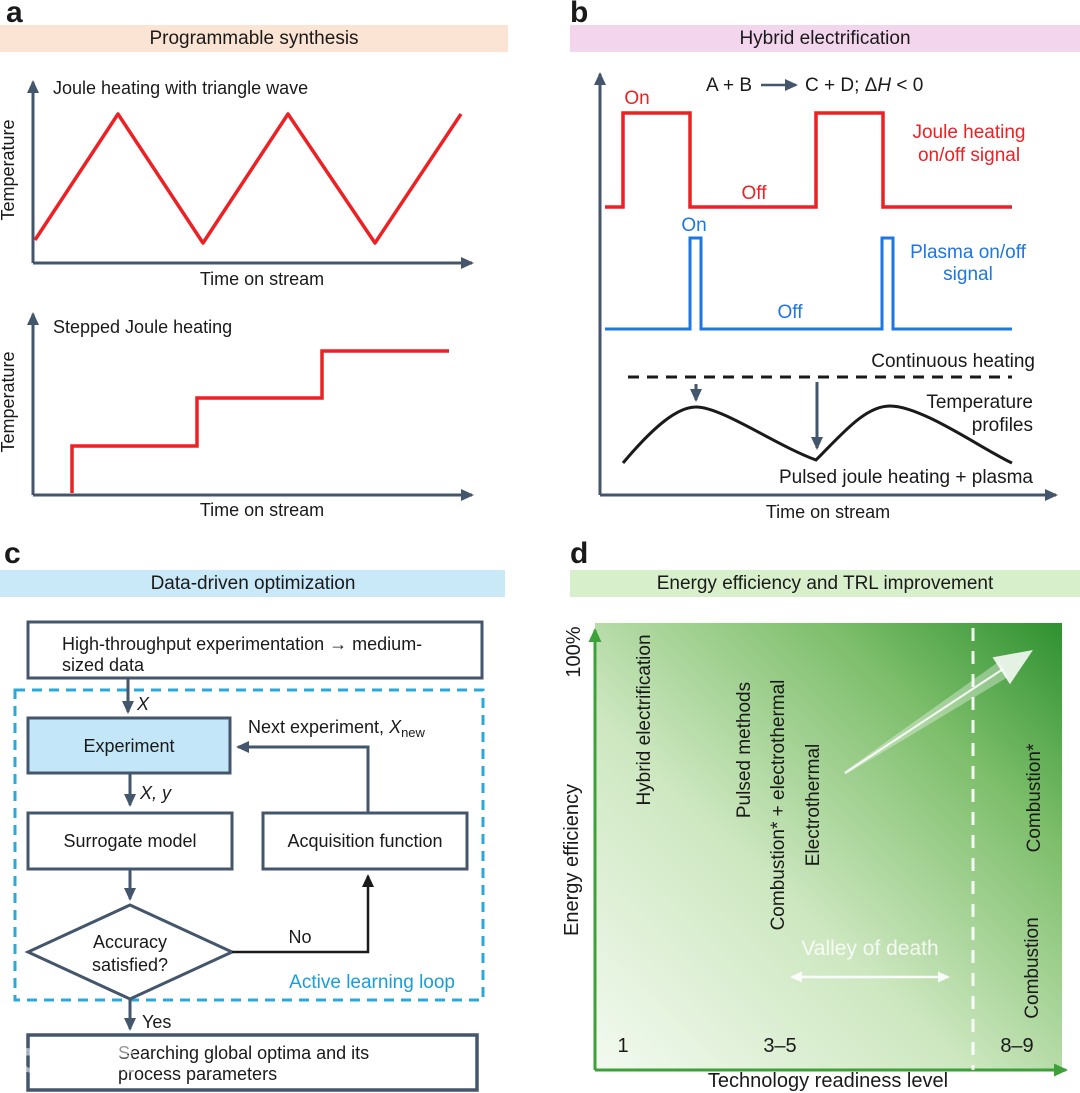 The height and width of the screenshot is (1093, 1080). I want to click on joule-signal-label-2: on/off signal, so click(969, 155).